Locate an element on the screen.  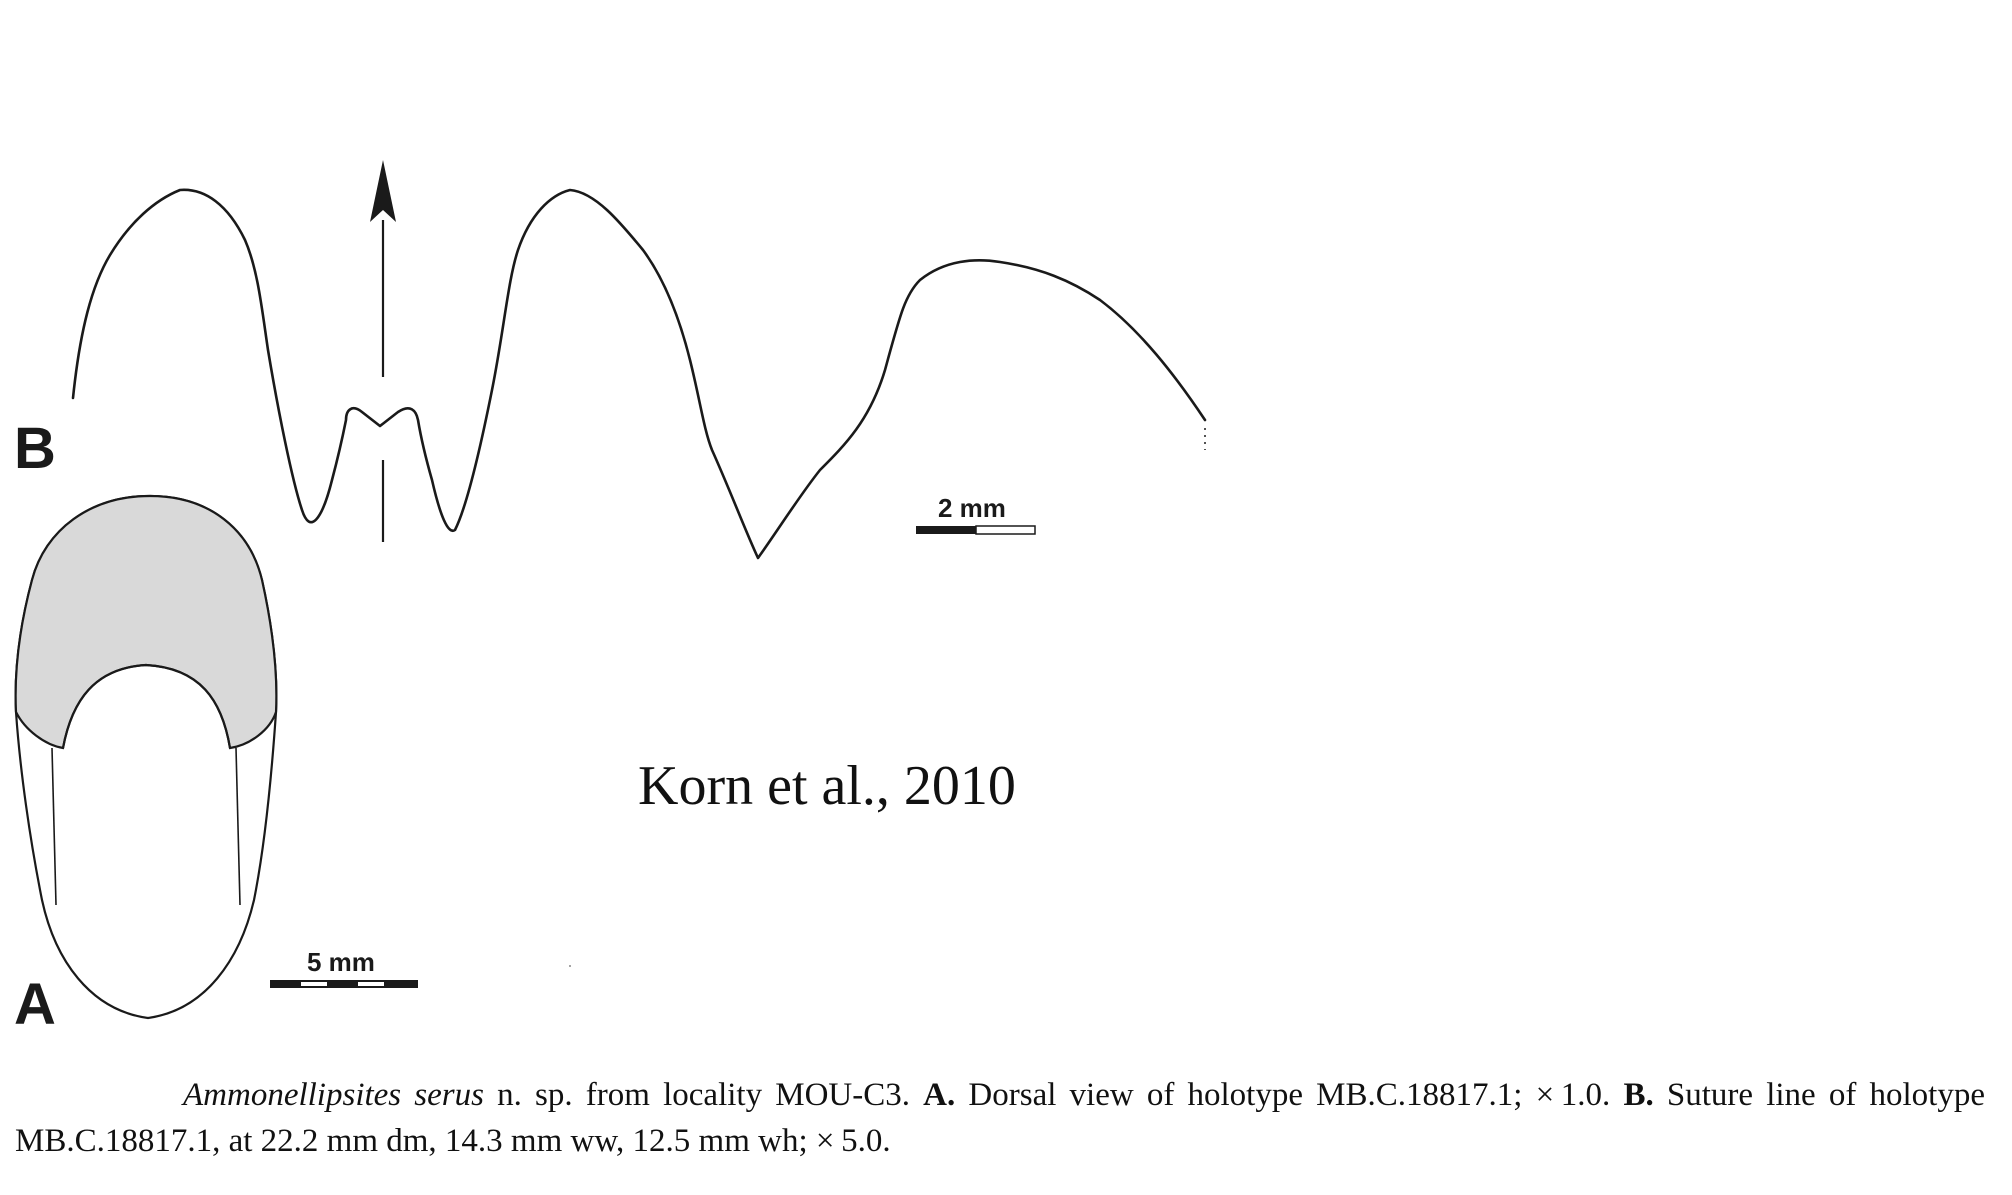
scale-bar-b-label: 2 mm is located at coordinates (972, 508).